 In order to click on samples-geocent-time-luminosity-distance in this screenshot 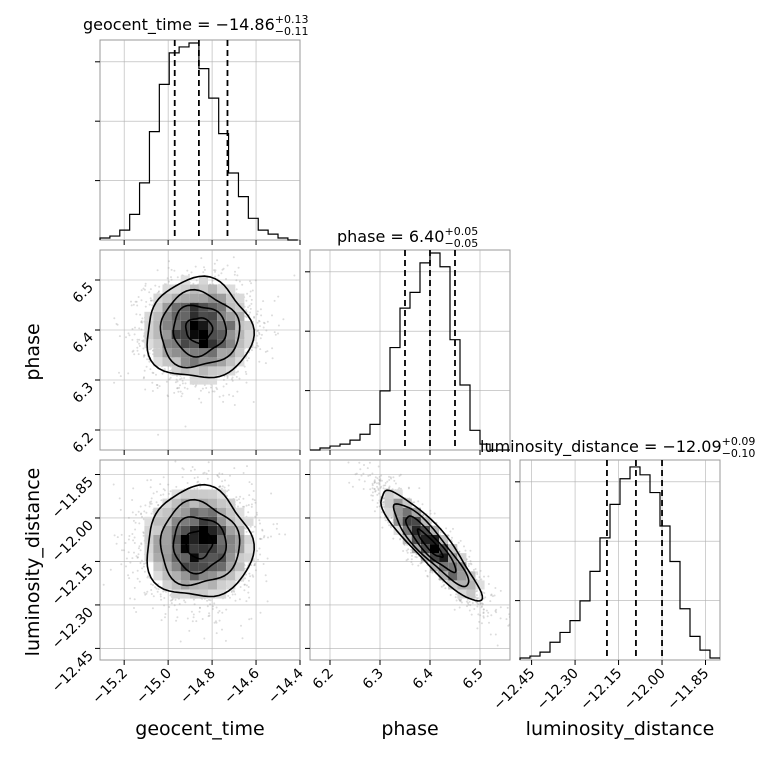, I will do `click(194, 551)`.